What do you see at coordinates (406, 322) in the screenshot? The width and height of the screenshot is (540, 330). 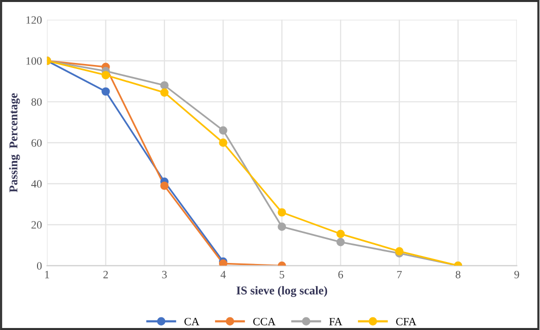 I see `legend-label: CFA` at bounding box center [406, 322].